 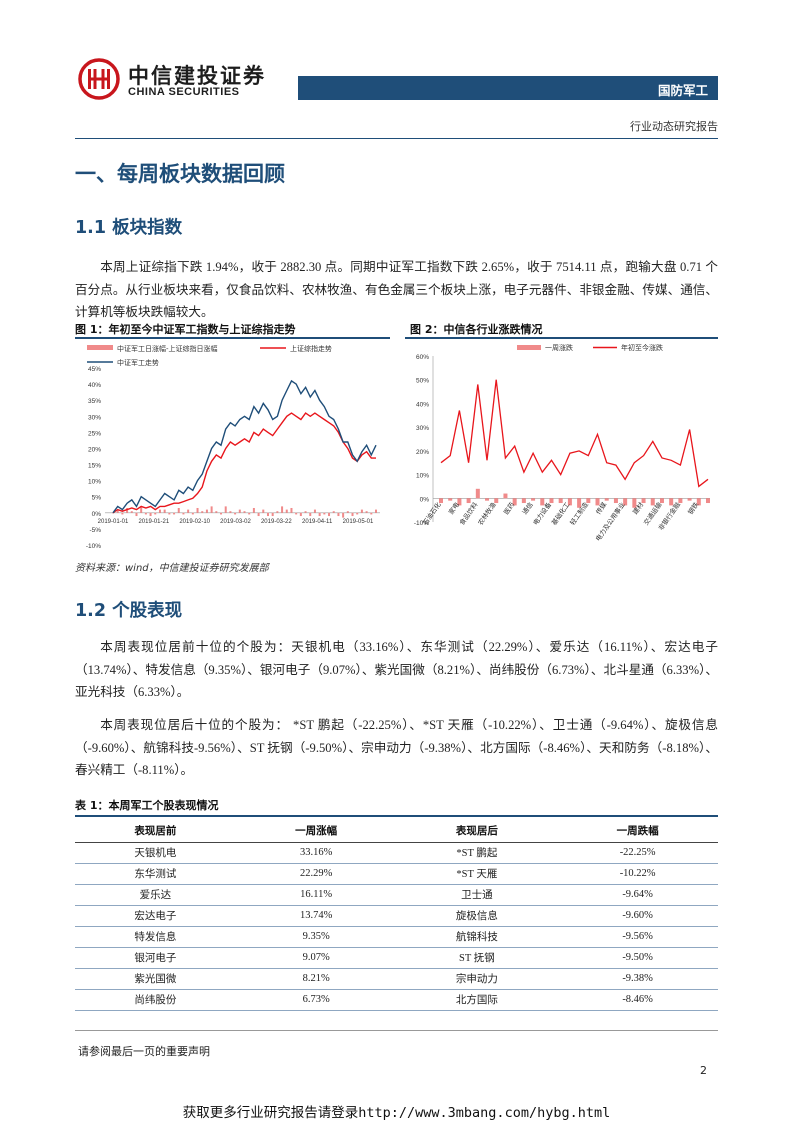 What do you see at coordinates (477, 1000) in the screenshot?
I see `table-cell: 北方国际` at bounding box center [477, 1000].